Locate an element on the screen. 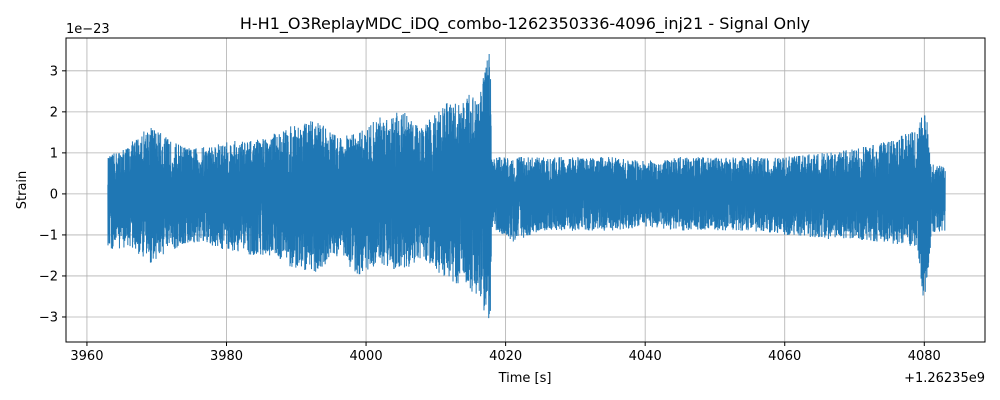 This screenshot has height=400, width=1000. y-tick-label: −2 is located at coordinates (48, 276).